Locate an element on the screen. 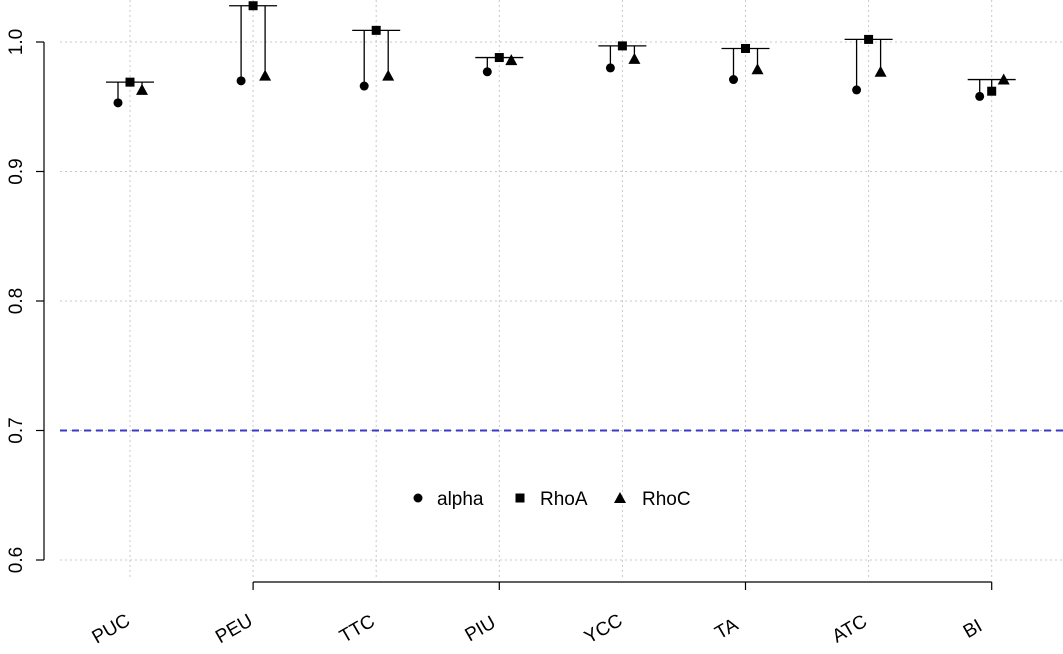 This screenshot has height=654, width=1063. legend-label-alpha: alpha is located at coordinates (460, 499).